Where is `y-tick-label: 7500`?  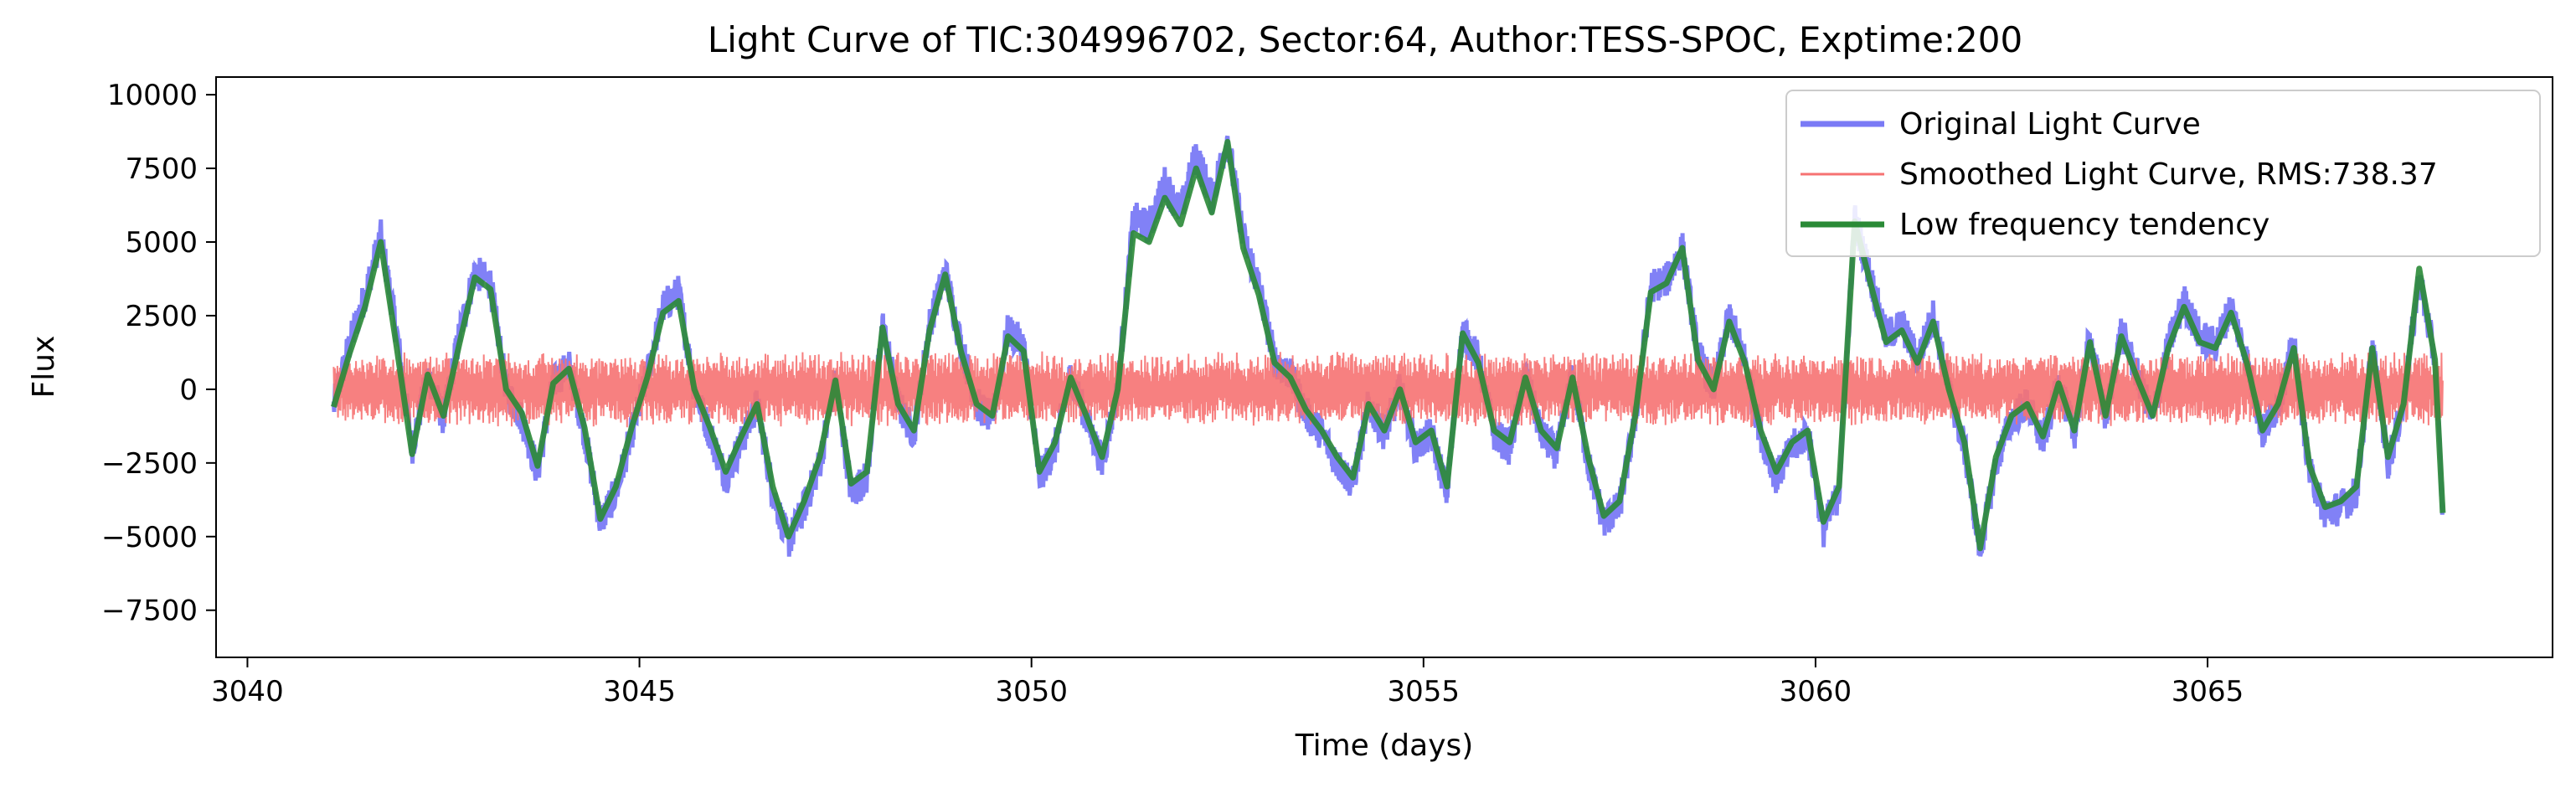 y-tick-label: 7500 is located at coordinates (161, 169).